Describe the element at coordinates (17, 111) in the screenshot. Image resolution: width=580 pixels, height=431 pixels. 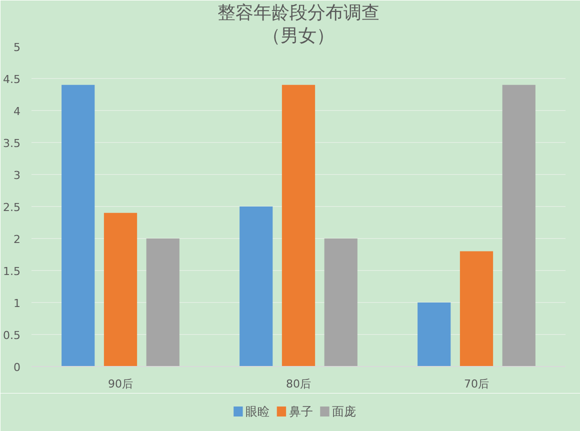
I see `y-tick-label: 4` at that location.